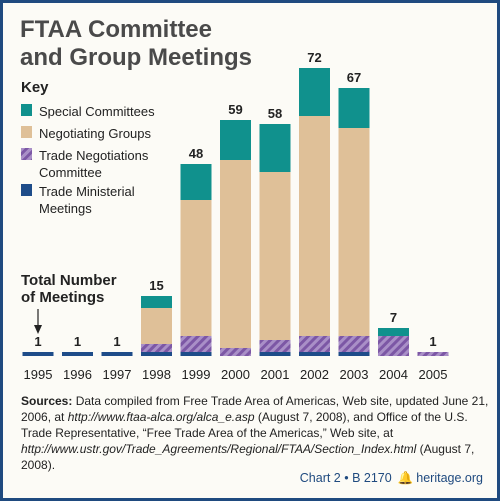 This screenshot has height=501, width=500. I want to click on bar-2004-trade-negotiations-committee, so click(393, 346).